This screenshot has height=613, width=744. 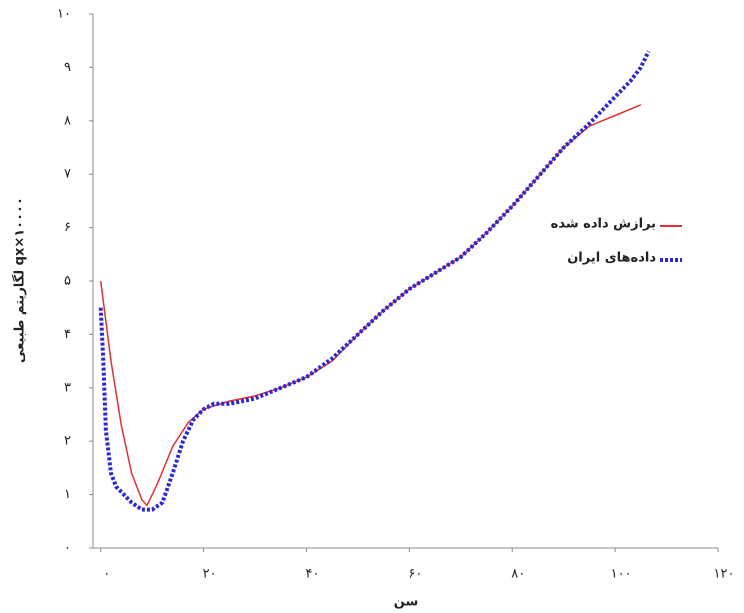 I want to click on legend-label: داده‌های ایران, so click(x=611, y=258).